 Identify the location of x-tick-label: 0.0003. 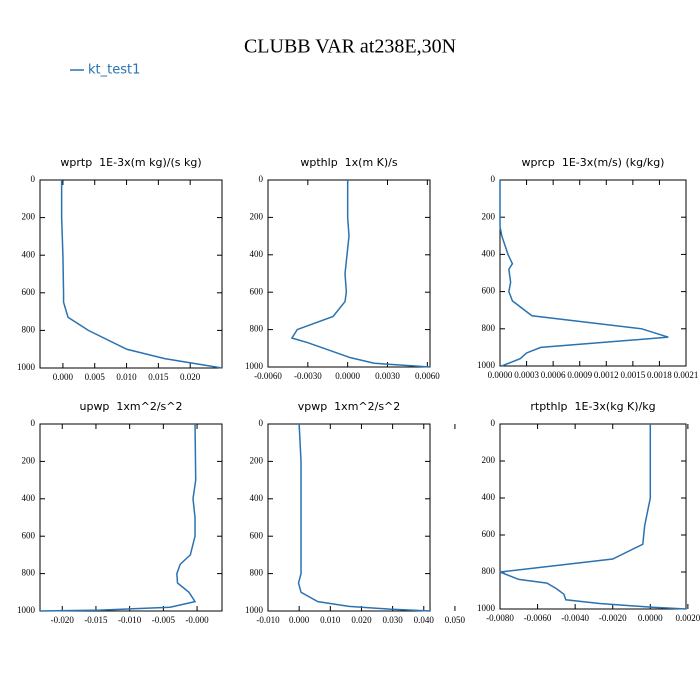
(526, 375).